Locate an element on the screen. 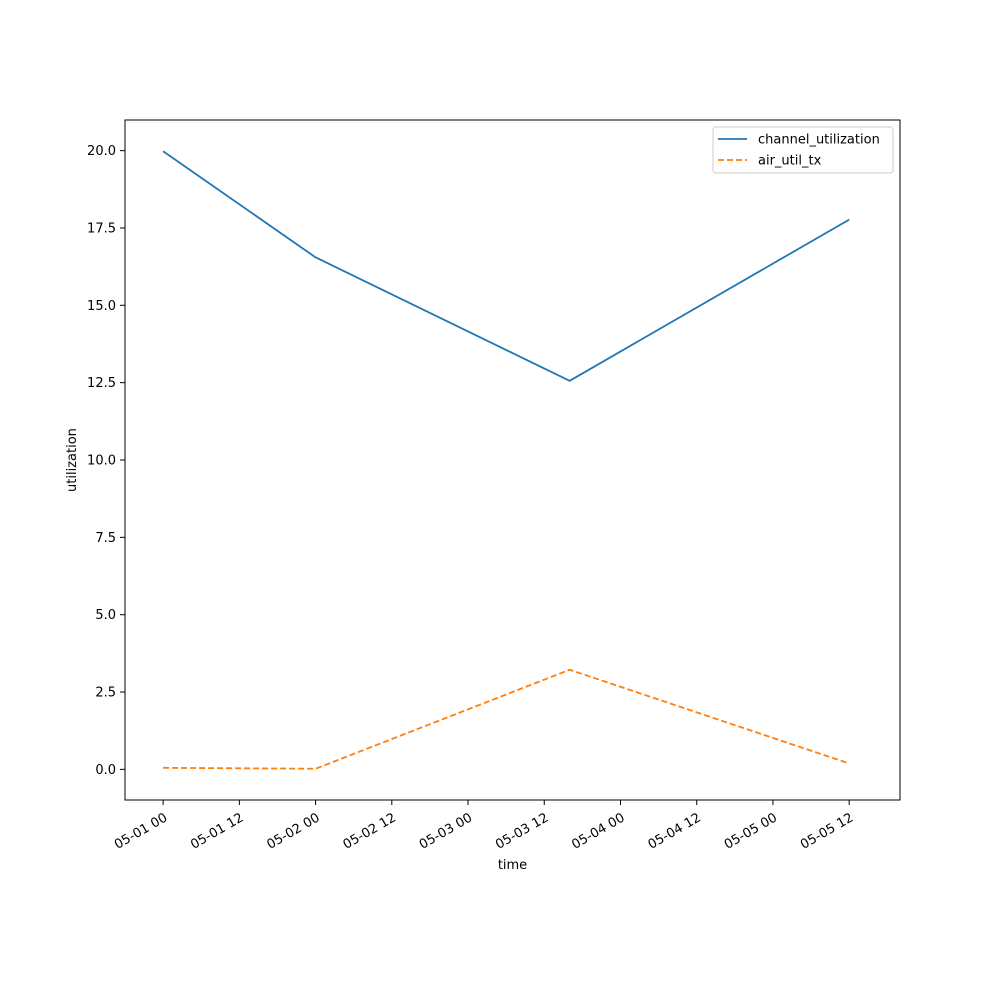 This screenshot has height=1004, width=1000. y-tick-label: 17.5 is located at coordinates (101, 228).